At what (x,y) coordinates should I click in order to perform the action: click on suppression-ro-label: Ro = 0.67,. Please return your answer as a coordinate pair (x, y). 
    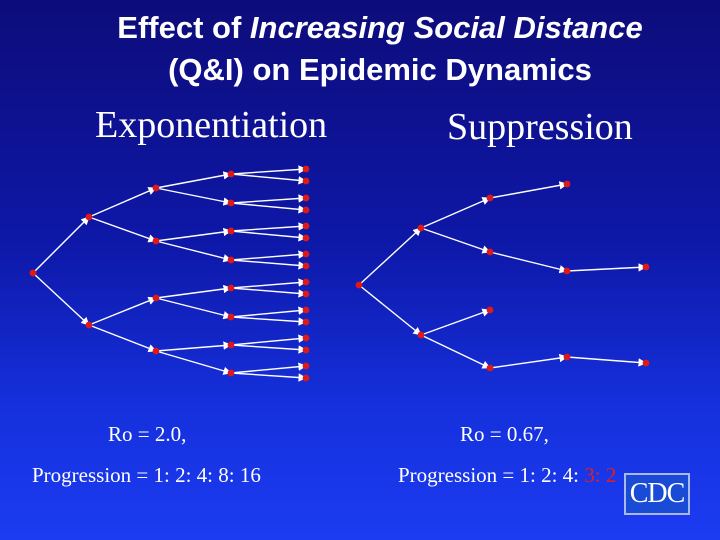
    Looking at the image, I should click on (504, 434).